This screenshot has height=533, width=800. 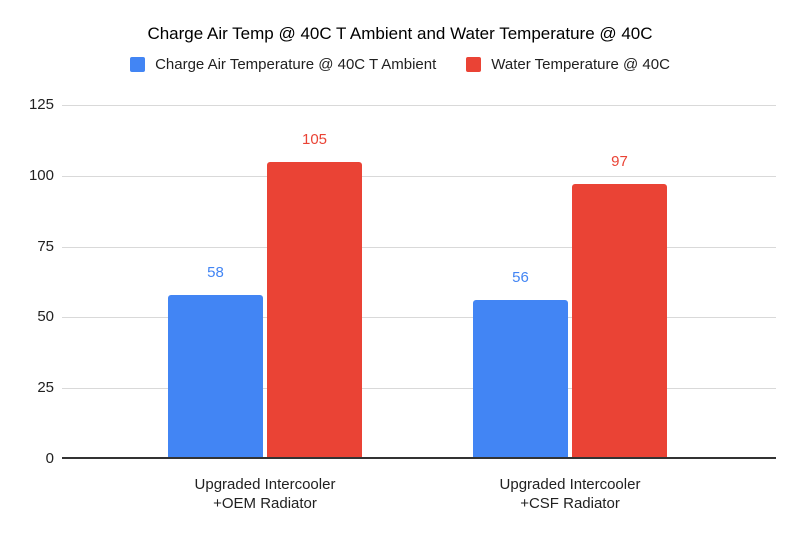 What do you see at coordinates (419, 458) in the screenshot?
I see `x-axis-line` at bounding box center [419, 458].